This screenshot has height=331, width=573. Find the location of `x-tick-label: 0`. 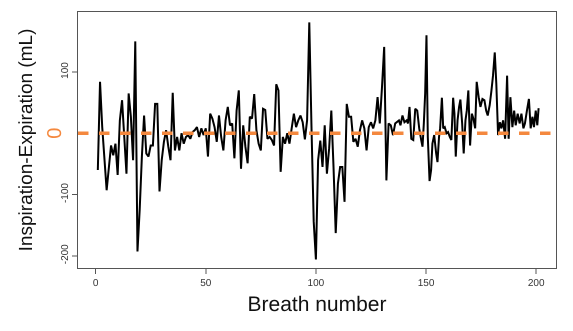

x-tick-label: 0 is located at coordinates (95, 283).